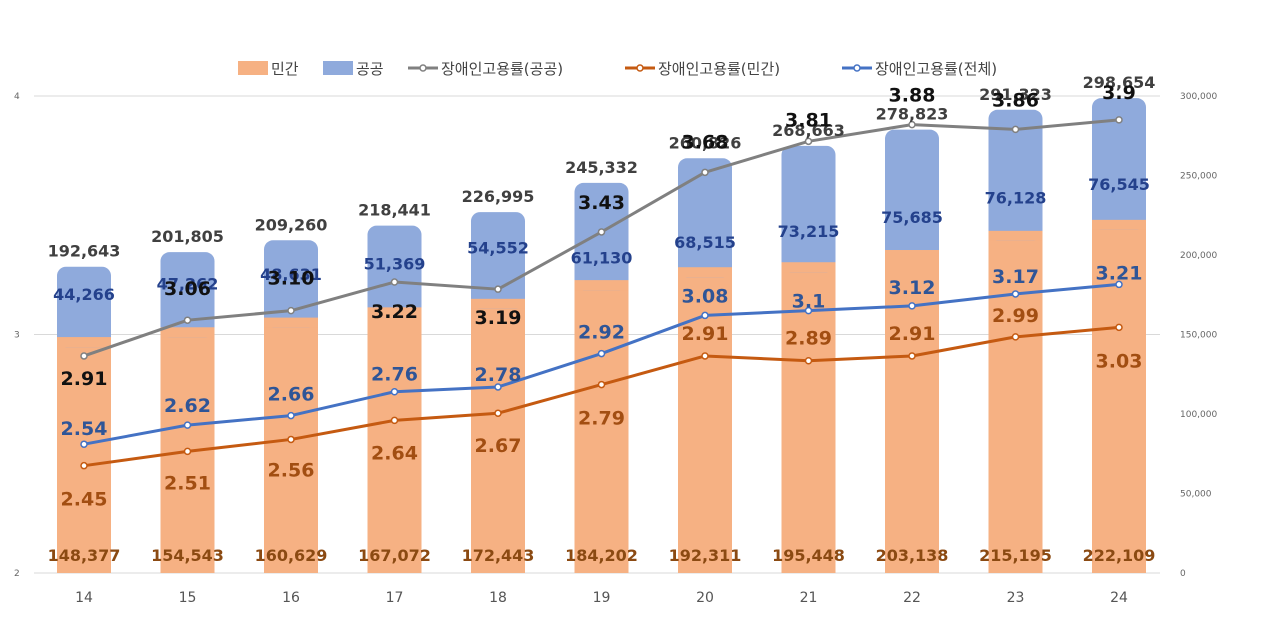  What do you see at coordinates (1198, 415) in the screenshot?
I see `y-right-tick-label: 100,000` at bounding box center [1198, 415].